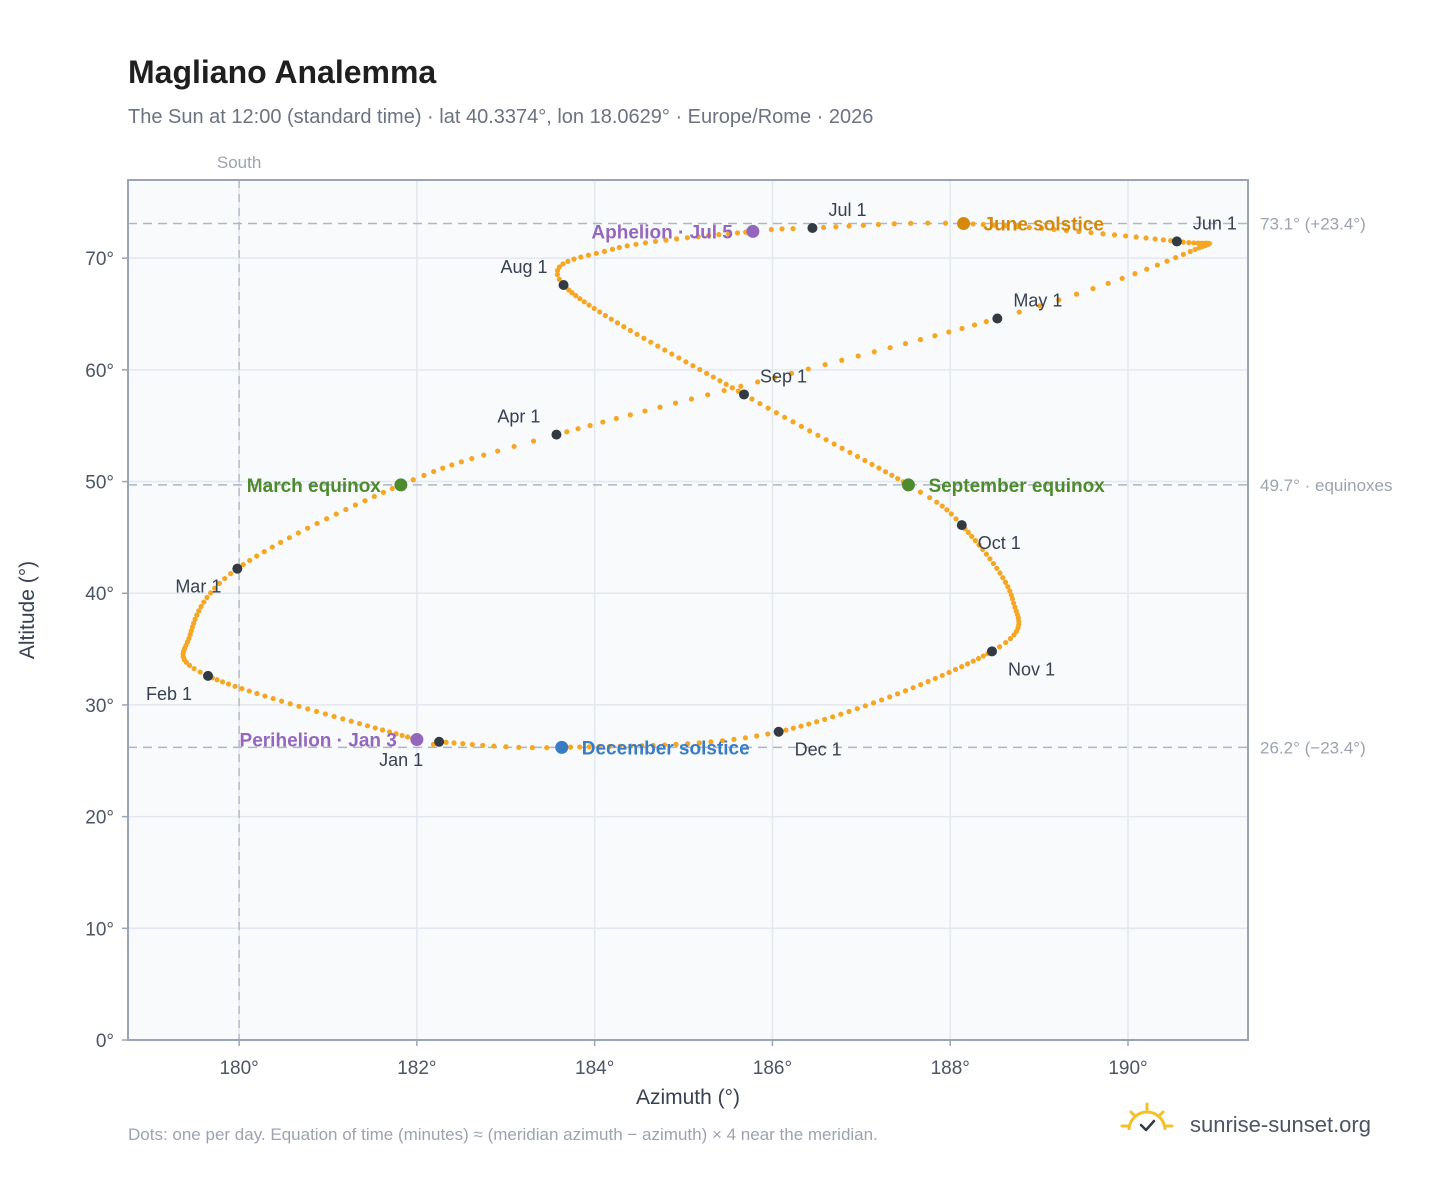  Describe the element at coordinates (1127, 1068) in the screenshot. I see `x-tick-label: 190°` at that location.